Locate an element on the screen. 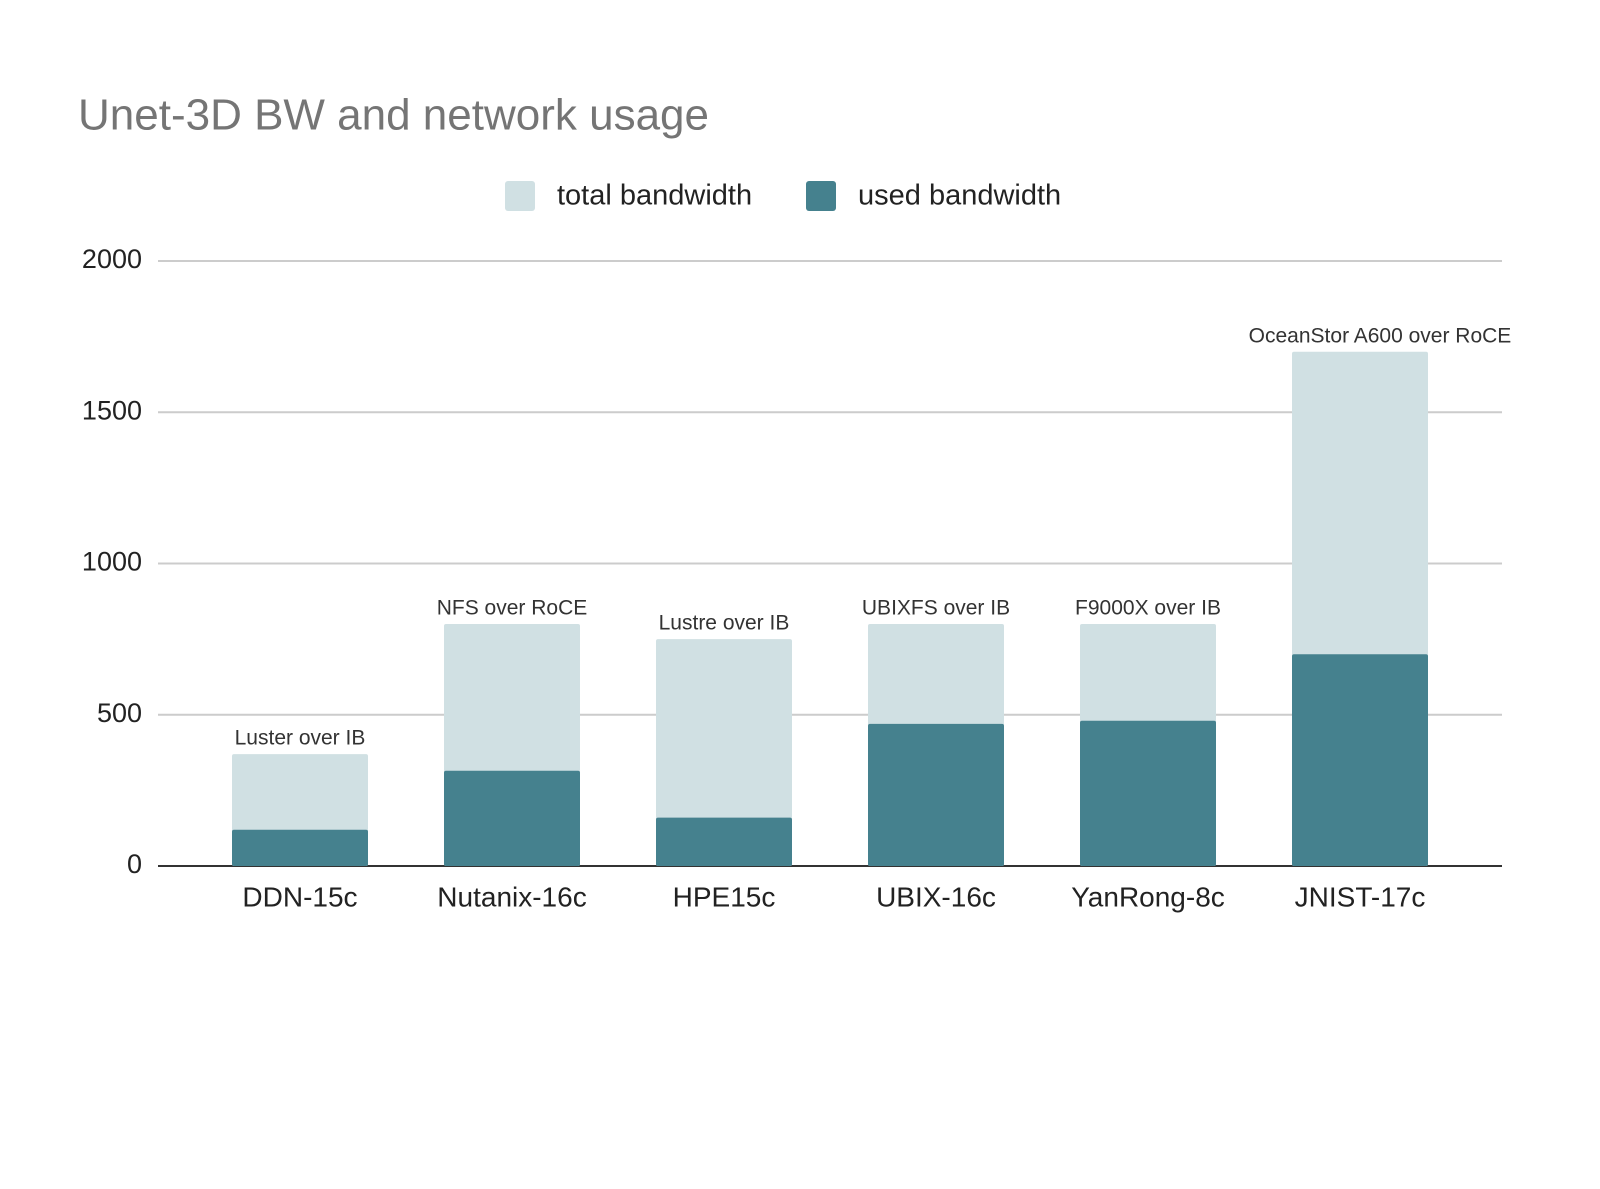  legend-label: total bandwidth is located at coordinates (654, 196).